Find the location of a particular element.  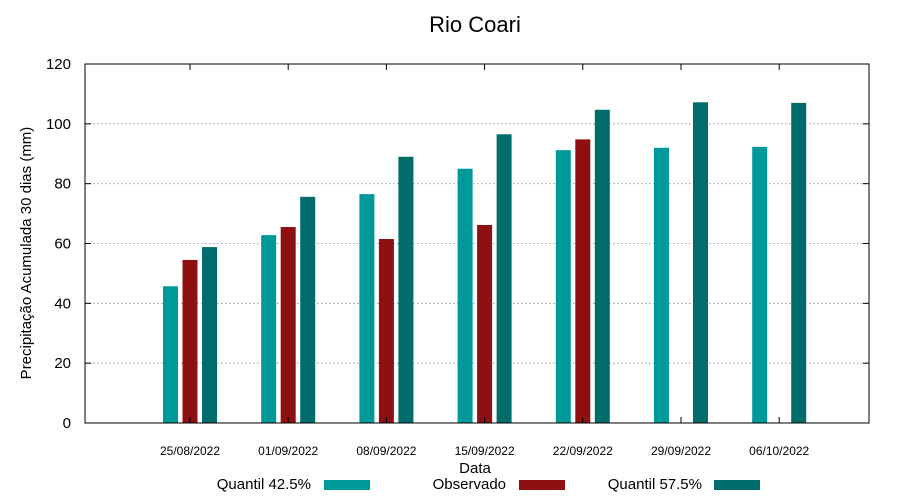

y-tick-label: 0 is located at coordinates (67, 423).